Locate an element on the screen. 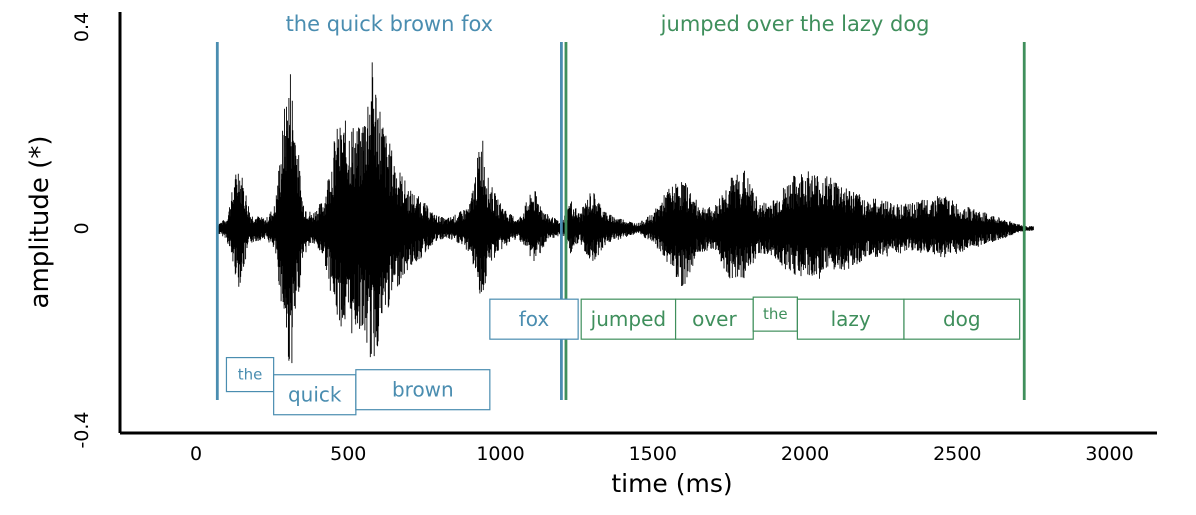 The image size is (1196, 515). x-tick-label: 3000 is located at coordinates (1109, 454).